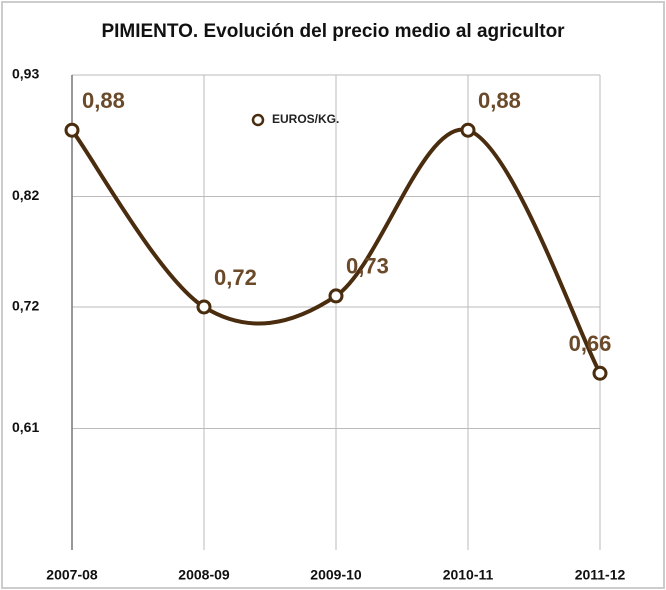  What do you see at coordinates (336, 575) in the screenshot?
I see `x-tick-label: 2009-10` at bounding box center [336, 575].